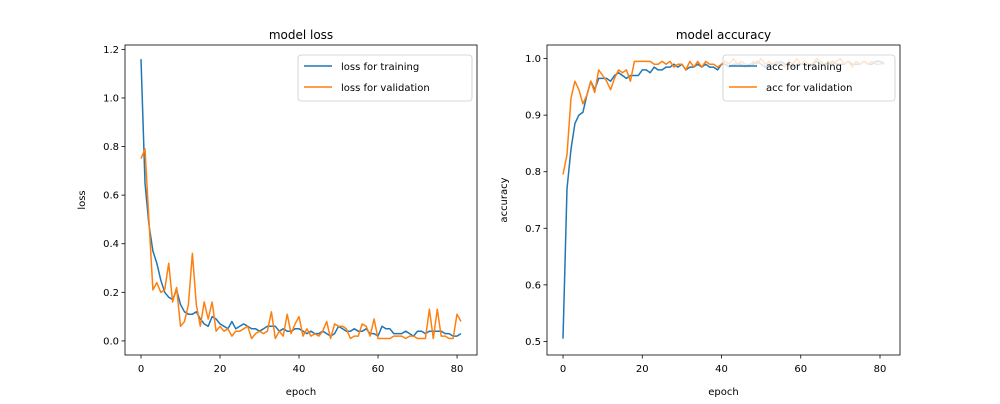  I want to click on y-tick-label: 0.7, so click(533, 229).